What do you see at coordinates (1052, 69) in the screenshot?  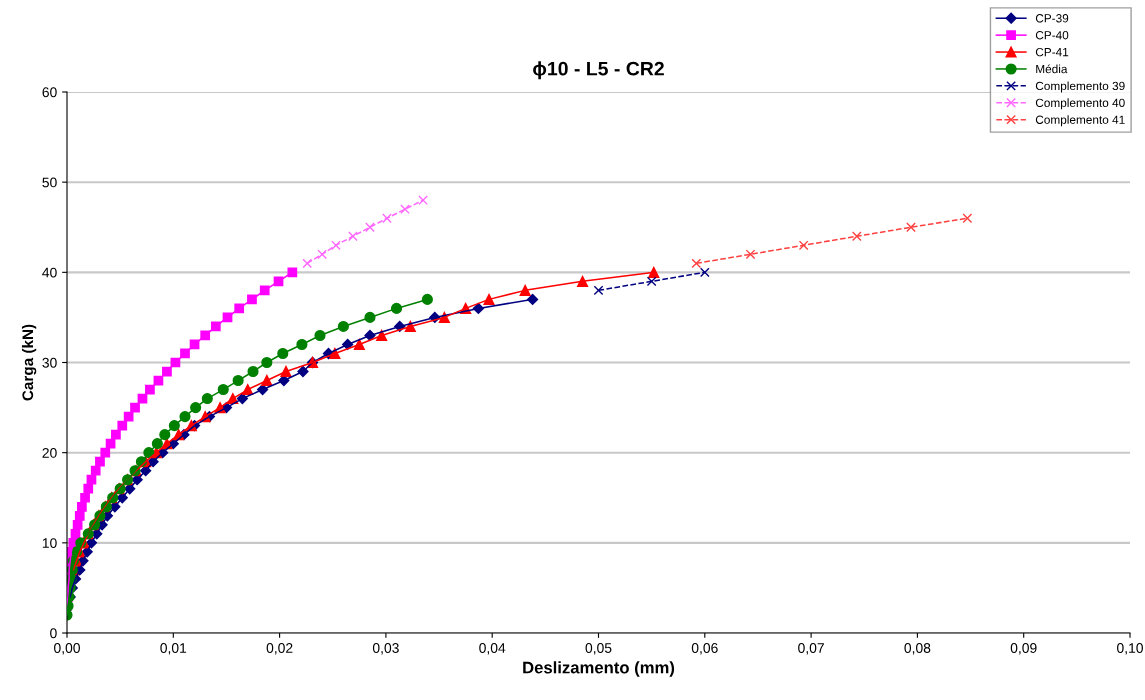 I see `legend-label: Média` at bounding box center [1052, 69].